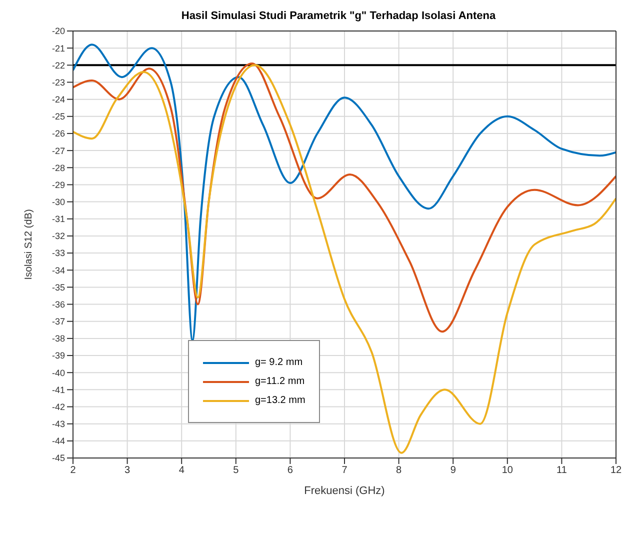  Describe the element at coordinates (29, 244) in the screenshot. I see `y-axis-title: Isolasi S12 (dB)` at that location.